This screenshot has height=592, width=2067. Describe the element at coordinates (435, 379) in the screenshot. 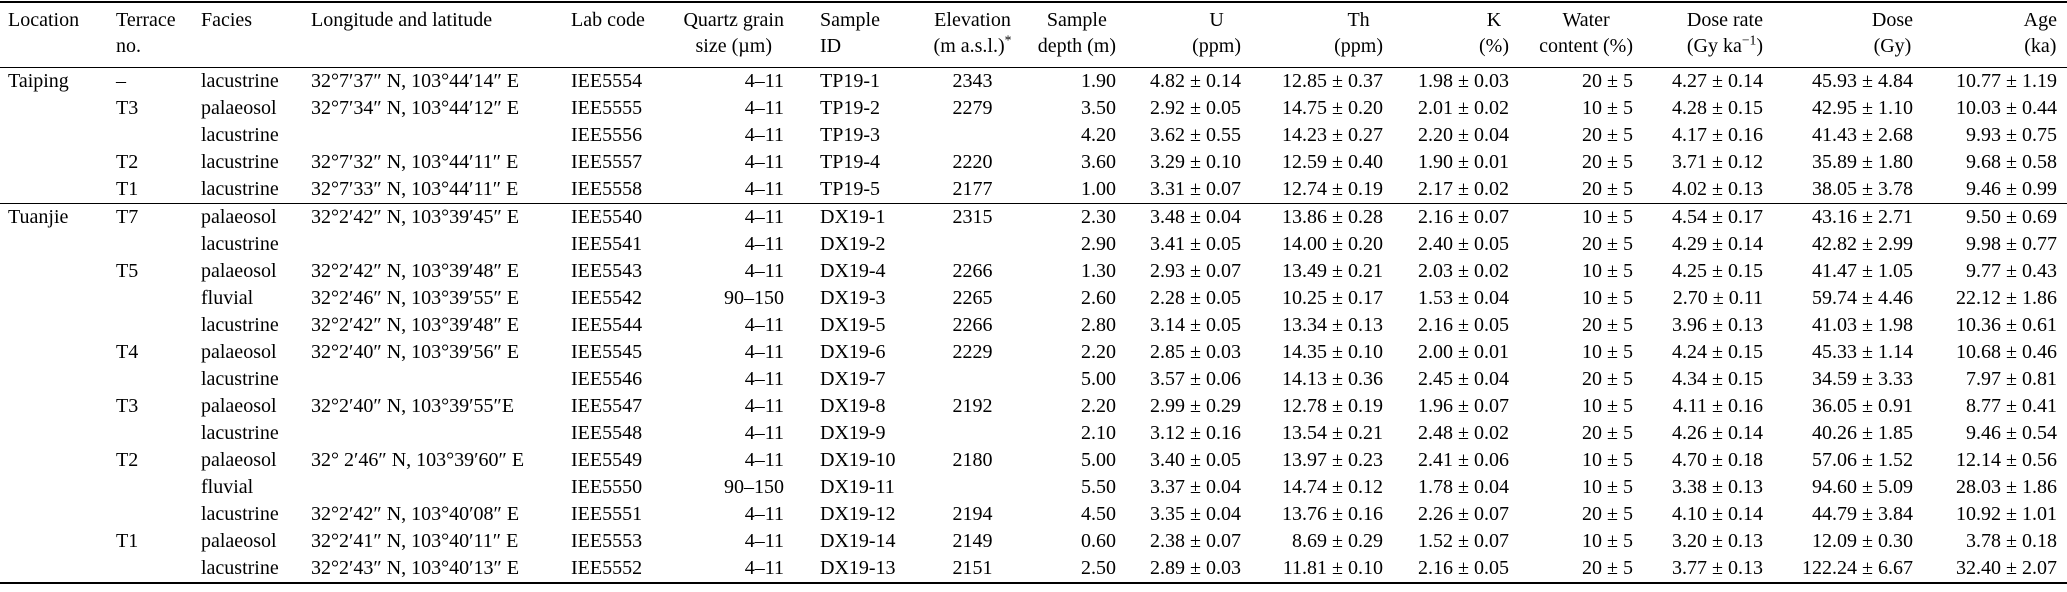

I see `cell-coordinates` at that location.